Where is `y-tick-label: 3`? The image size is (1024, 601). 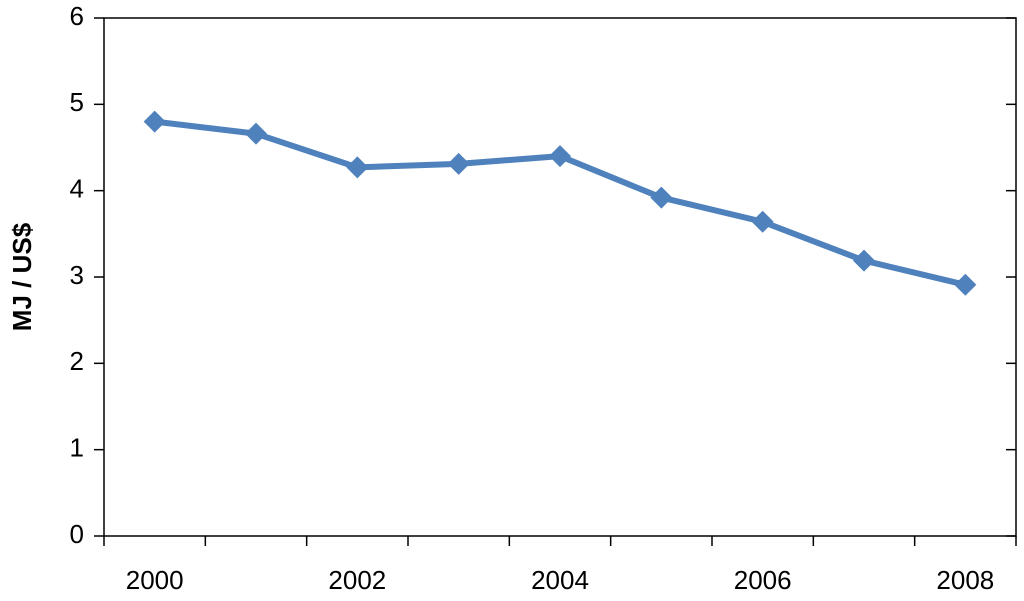
y-tick-label: 3 is located at coordinates (77, 275).